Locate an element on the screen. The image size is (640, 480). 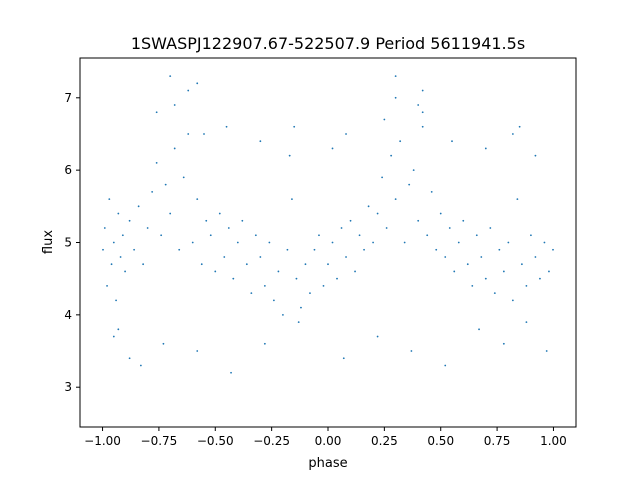
y-tick-label: 3 is located at coordinates (68, 387).